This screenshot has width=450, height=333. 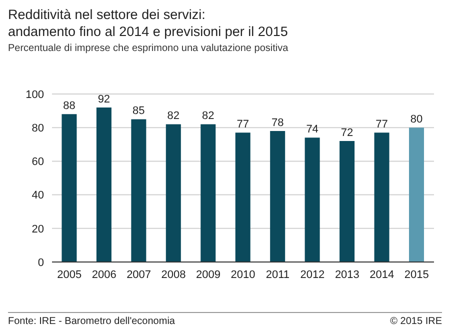 What do you see at coordinates (148, 23) in the screenshot?
I see `chart-title: Redditività nel settore dei servizi: andamento fino al 2014 e previsioni per il 2015` at bounding box center [148, 23].